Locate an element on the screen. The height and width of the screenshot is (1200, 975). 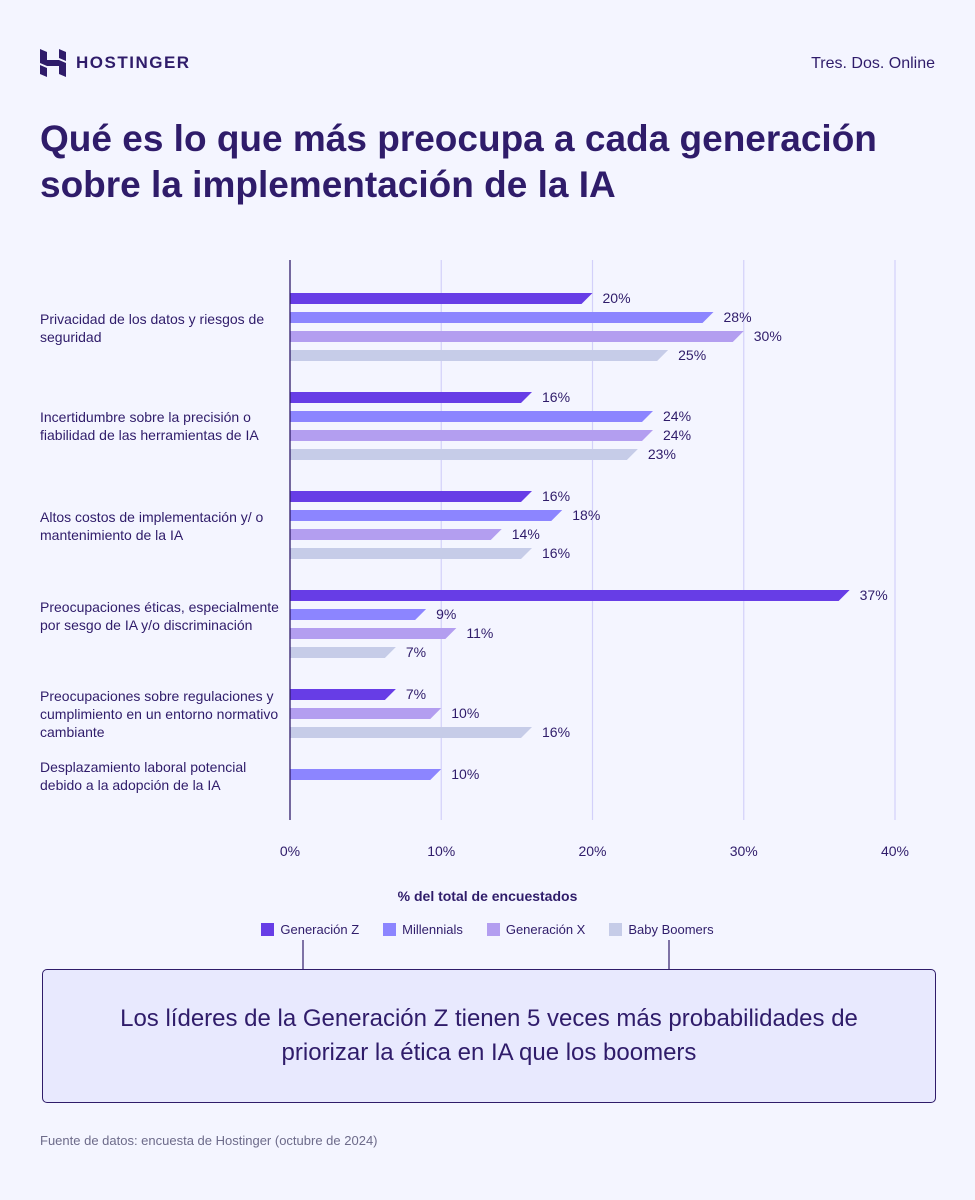
data-label: 25% is located at coordinates (692, 355).